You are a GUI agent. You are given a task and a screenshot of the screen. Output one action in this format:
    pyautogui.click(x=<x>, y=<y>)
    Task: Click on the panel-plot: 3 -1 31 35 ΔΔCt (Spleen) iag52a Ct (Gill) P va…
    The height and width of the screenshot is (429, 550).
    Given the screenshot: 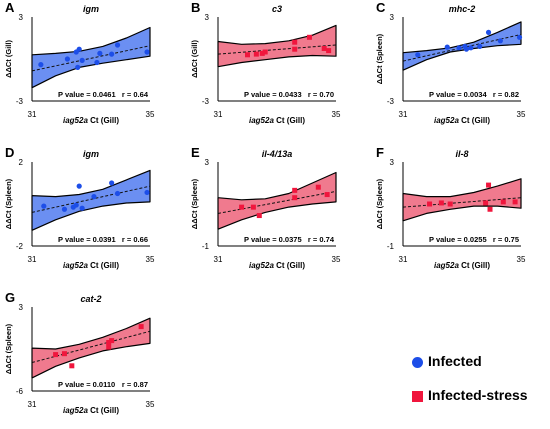 What is the action you would take?
    pyautogui.click(x=450, y=214)
    